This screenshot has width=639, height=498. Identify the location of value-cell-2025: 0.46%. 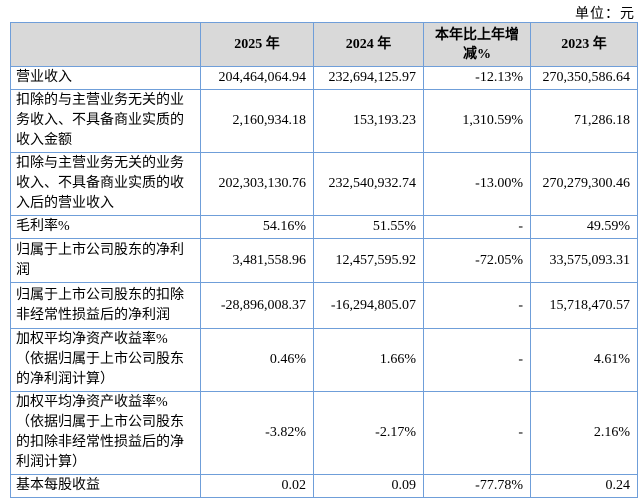
(257, 360).